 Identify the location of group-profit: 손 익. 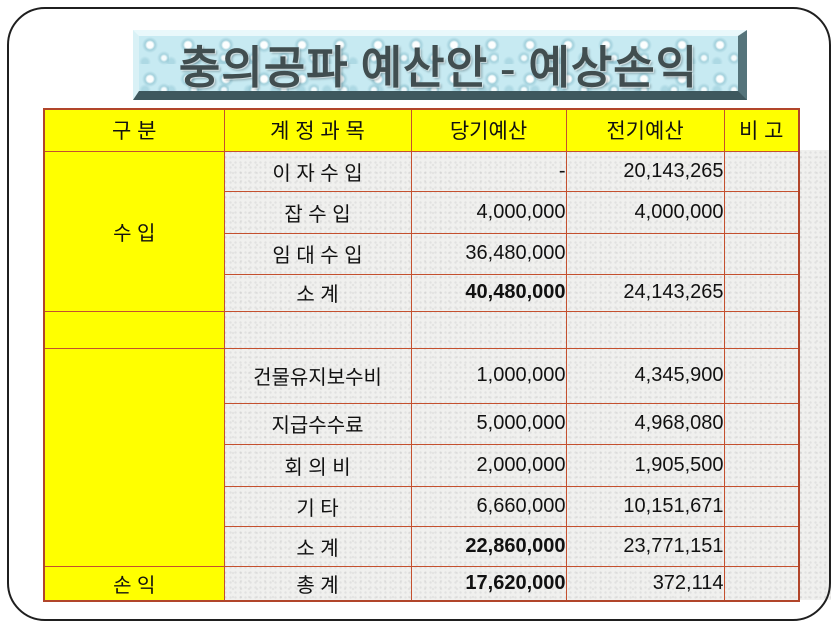
(134, 583).